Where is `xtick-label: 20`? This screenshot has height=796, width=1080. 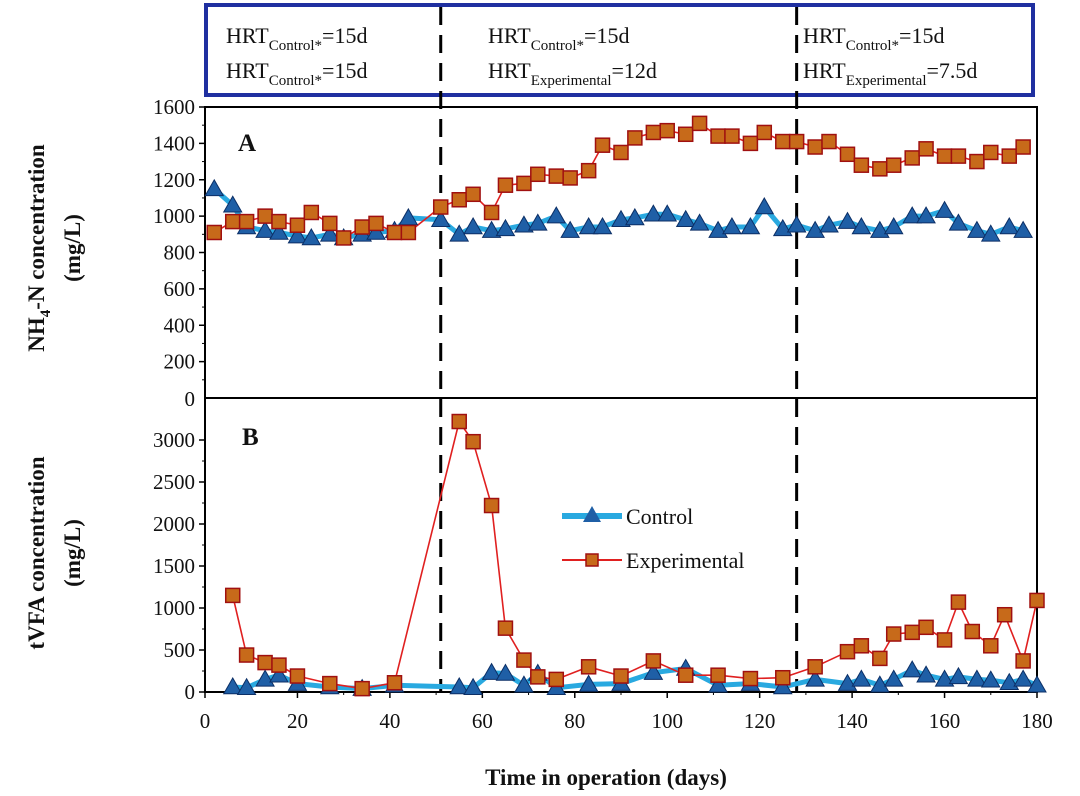
xtick-label: 20 is located at coordinates (297, 721).